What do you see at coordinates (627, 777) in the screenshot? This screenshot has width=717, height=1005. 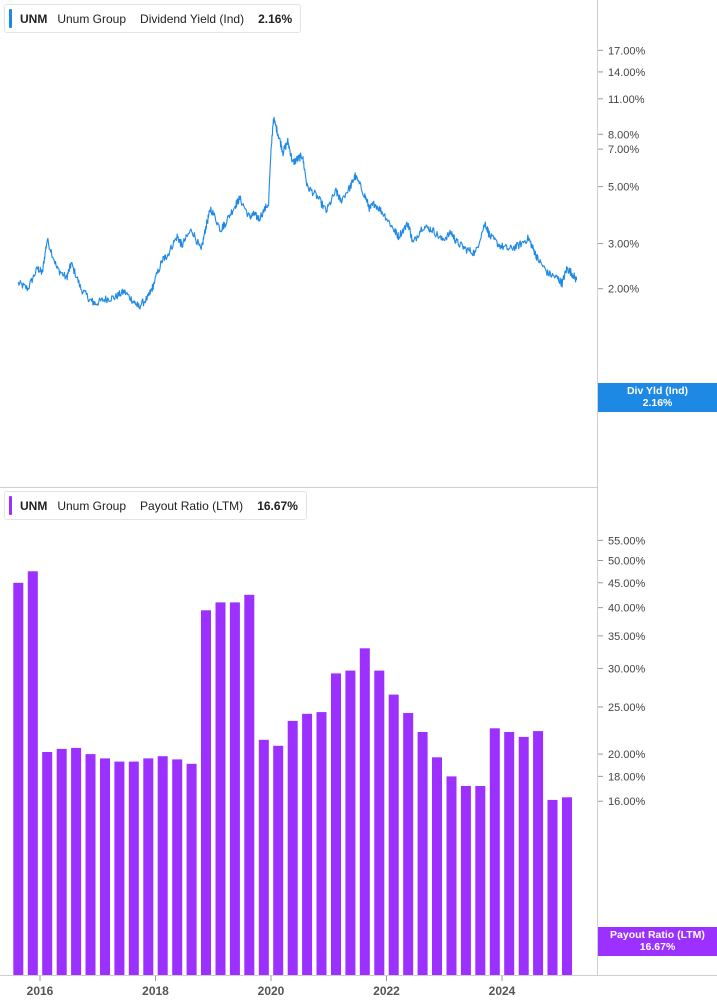 I see `bottom-y-tick-label: 18.00%` at bounding box center [627, 777].